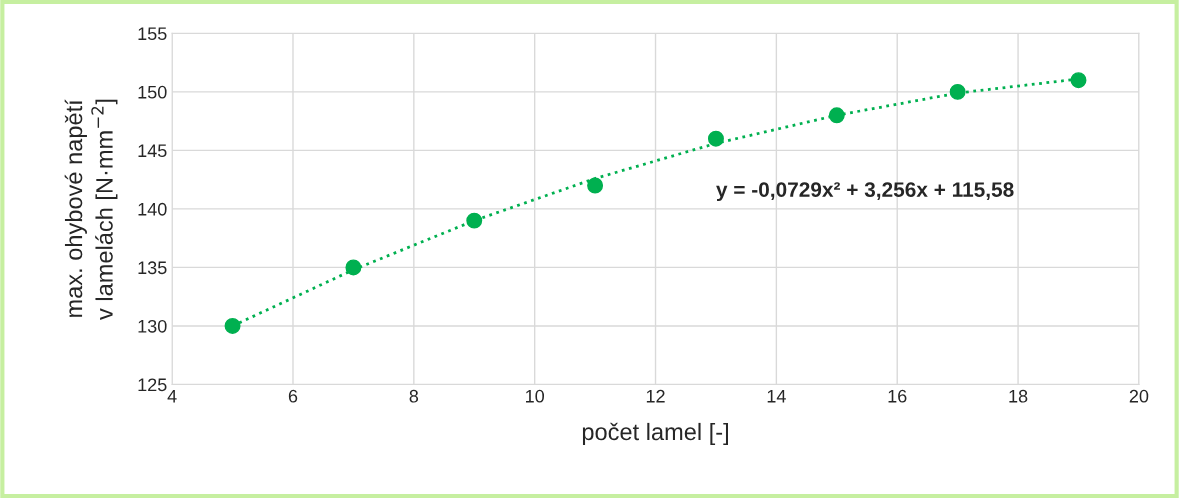  What do you see at coordinates (152, 209) in the screenshot?
I see `y-tick-label: 140` at bounding box center [152, 209].